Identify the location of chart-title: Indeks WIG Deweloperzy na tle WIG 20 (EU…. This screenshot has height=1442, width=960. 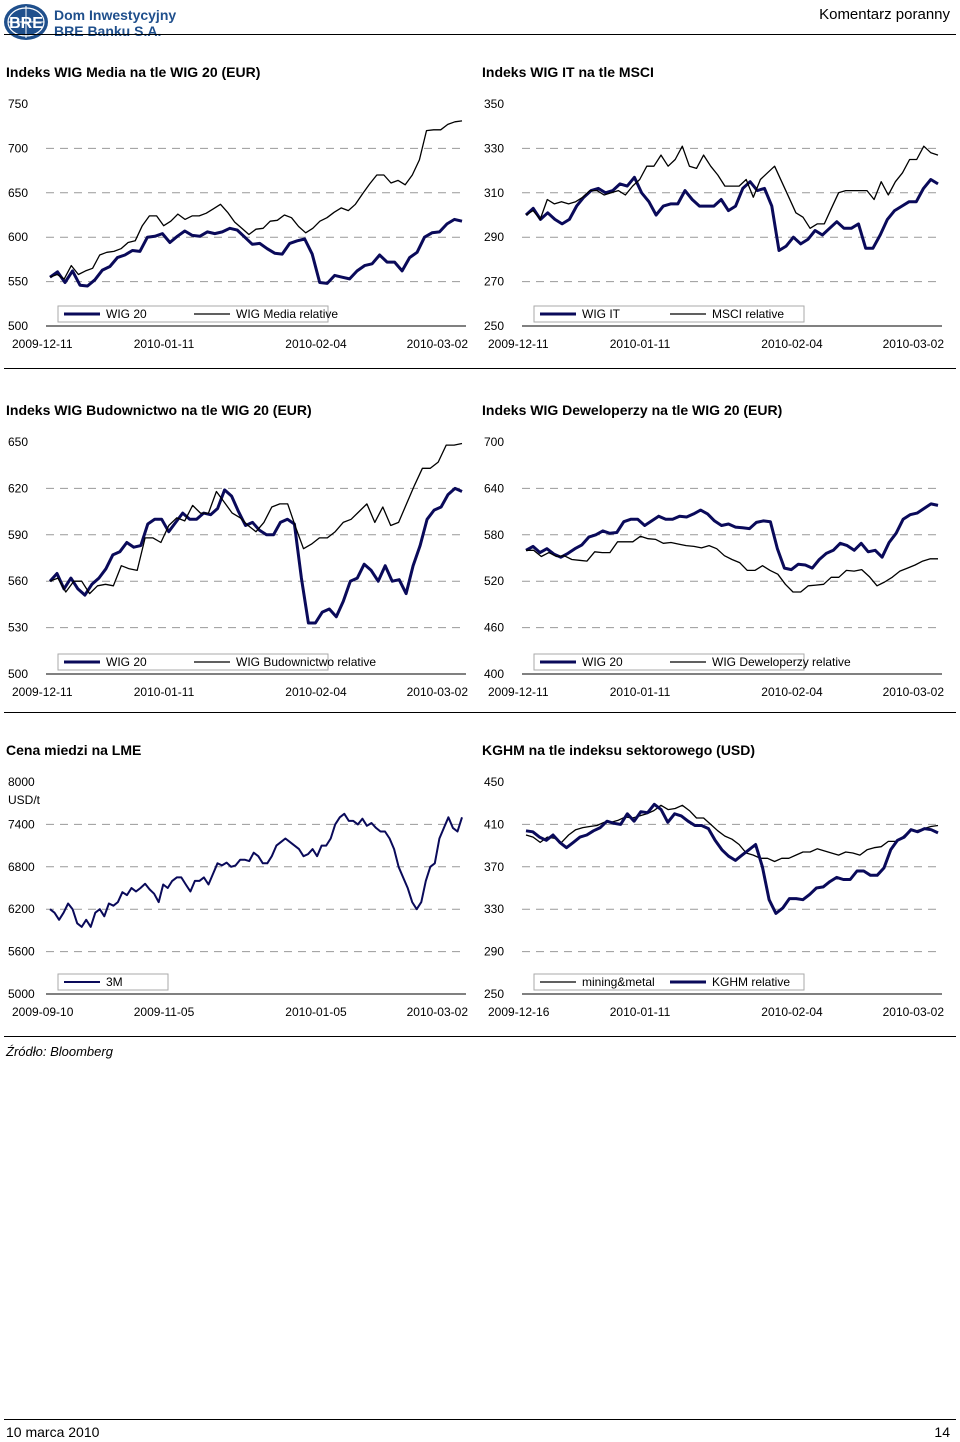
(632, 410).